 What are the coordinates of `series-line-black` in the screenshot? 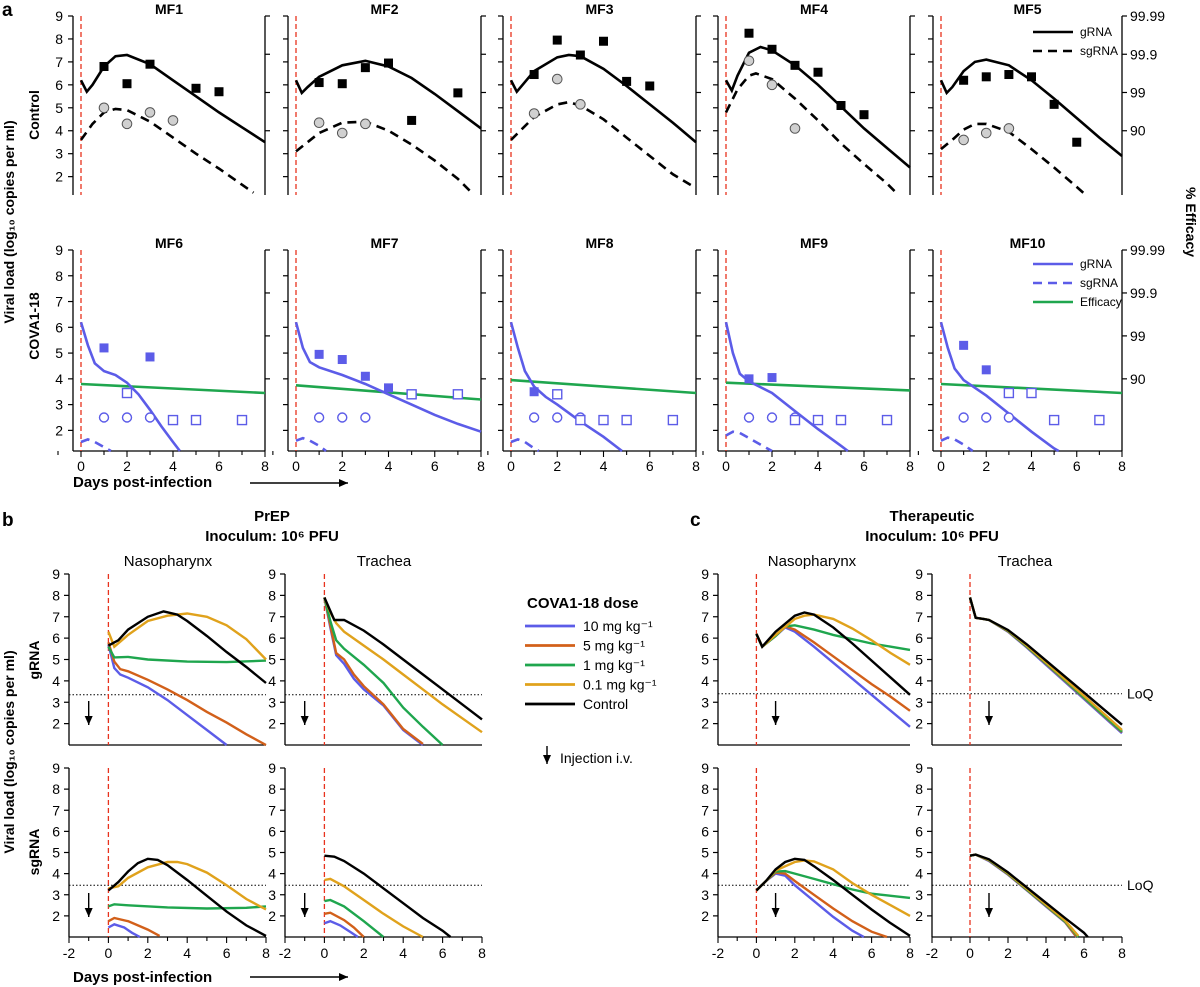 It's located at (833, 653).